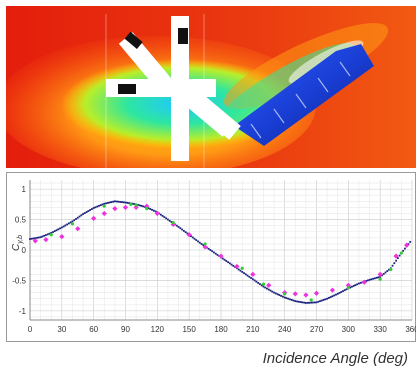 This screenshot has width=420, height=376. Describe the element at coordinates (285, 329) in the screenshot. I see `x-tick-label: 240` at that location.